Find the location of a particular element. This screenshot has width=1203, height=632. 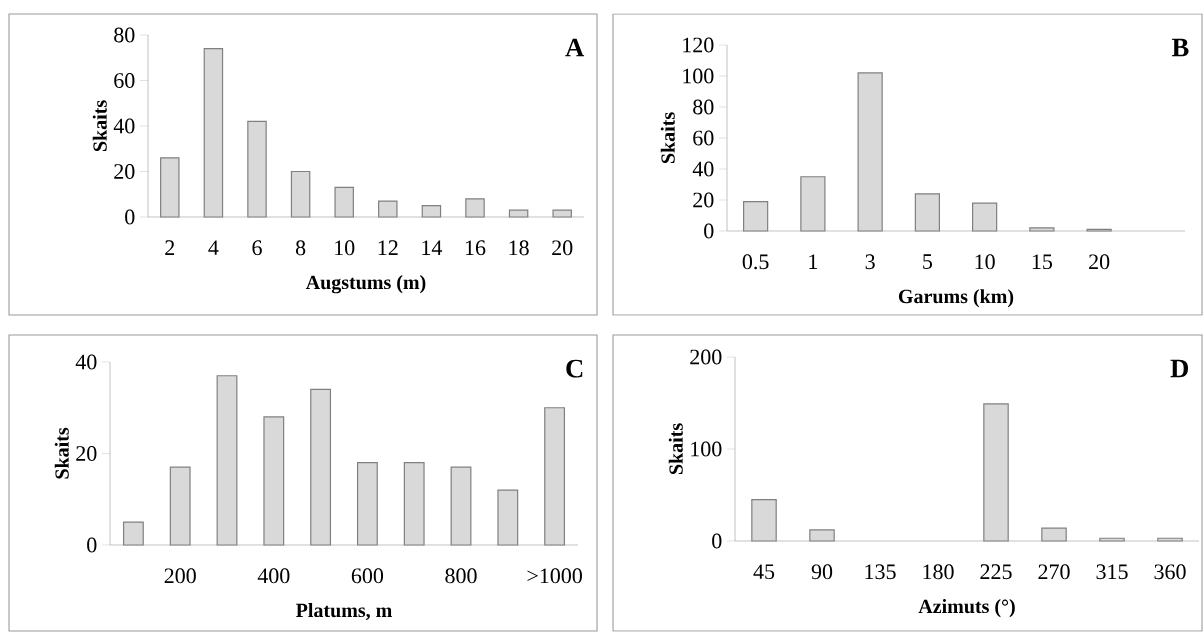

x-tick-label: 6 is located at coordinates (257, 248).